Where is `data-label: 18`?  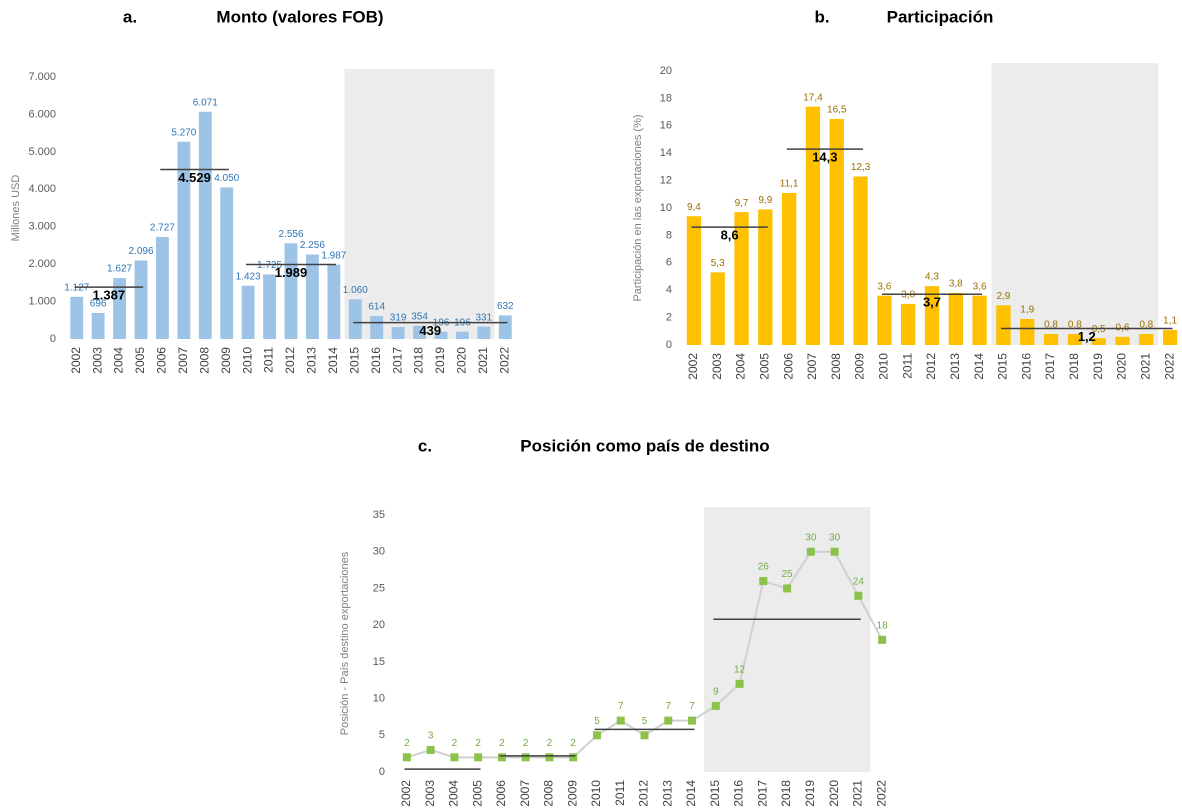
data-label: 18 is located at coordinates (883, 625).